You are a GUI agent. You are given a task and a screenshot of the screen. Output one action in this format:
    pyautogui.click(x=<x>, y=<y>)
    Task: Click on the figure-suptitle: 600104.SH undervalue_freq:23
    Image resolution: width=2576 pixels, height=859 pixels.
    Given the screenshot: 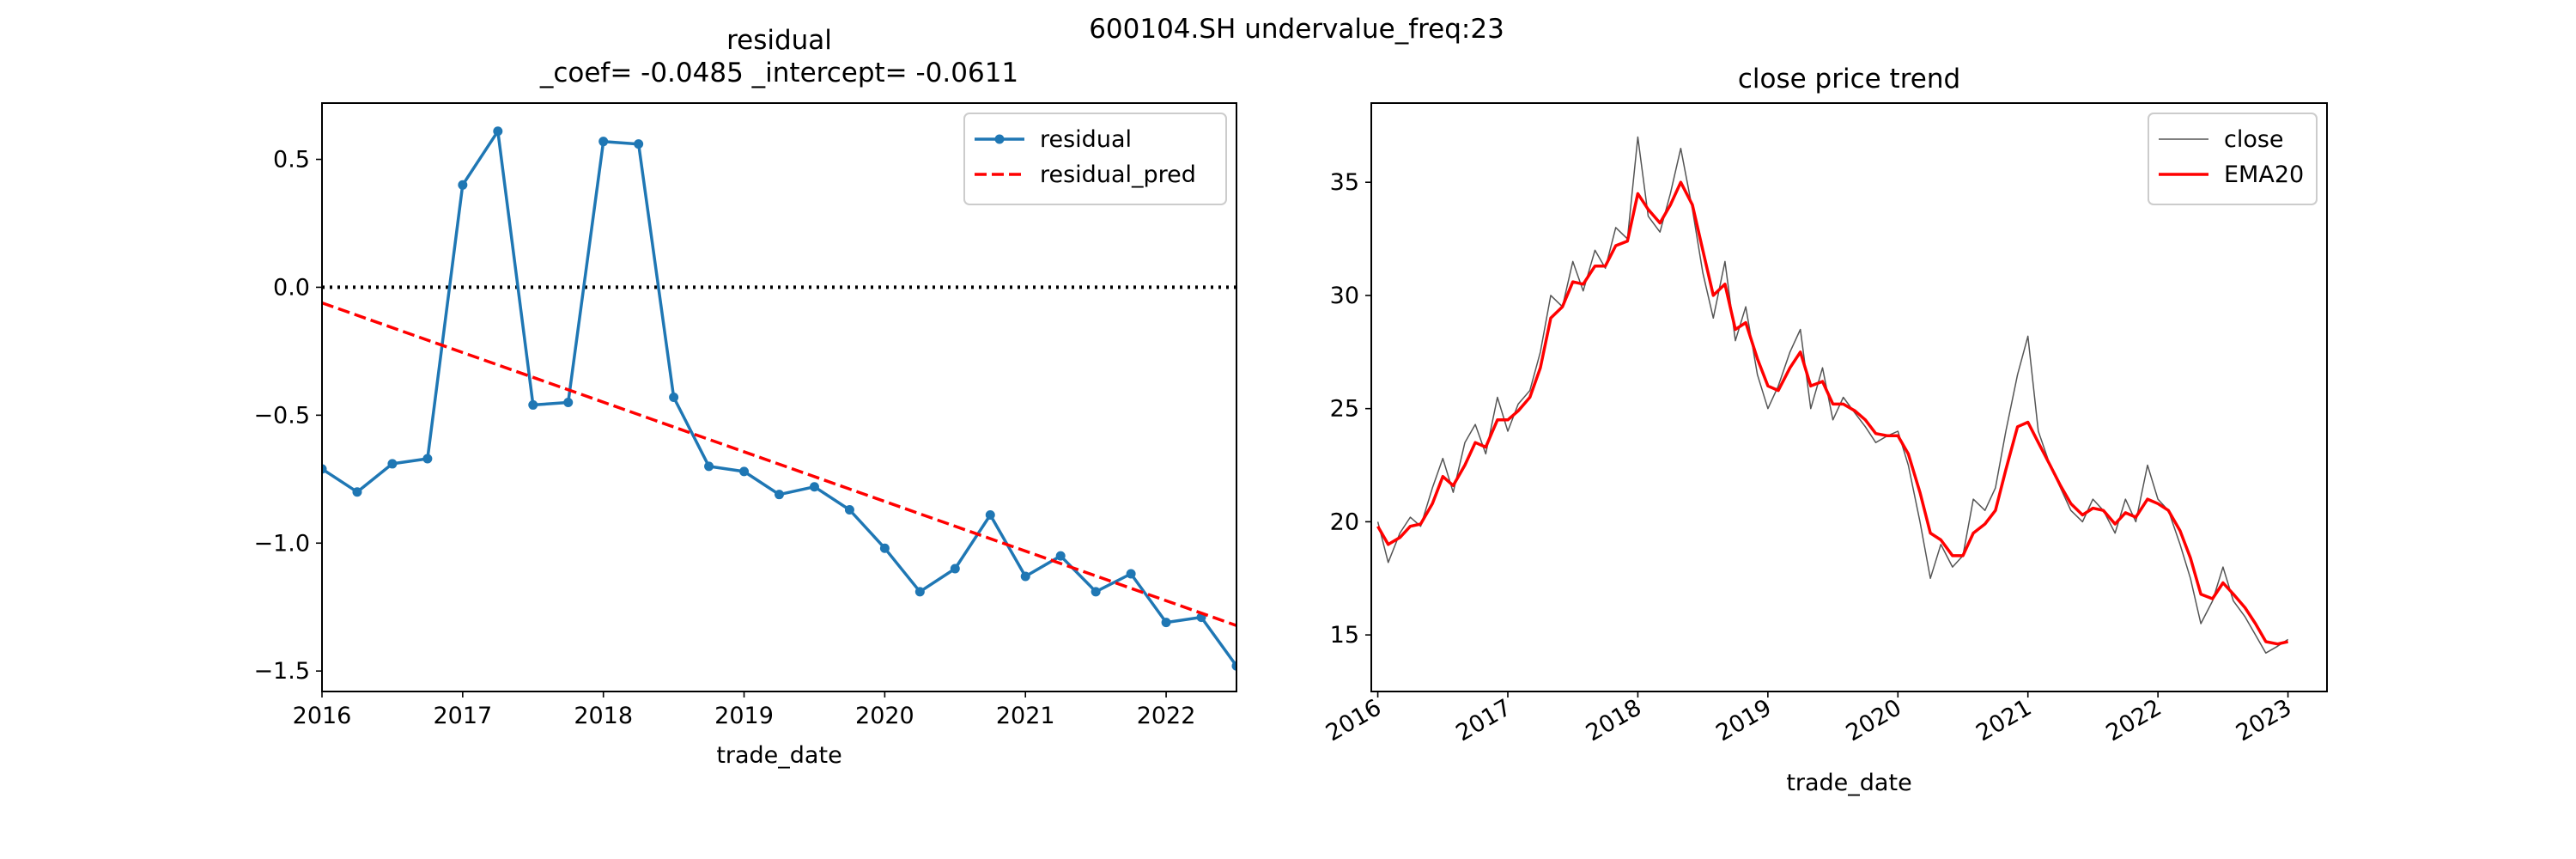 What is the action you would take?
    pyautogui.click(x=1297, y=30)
    